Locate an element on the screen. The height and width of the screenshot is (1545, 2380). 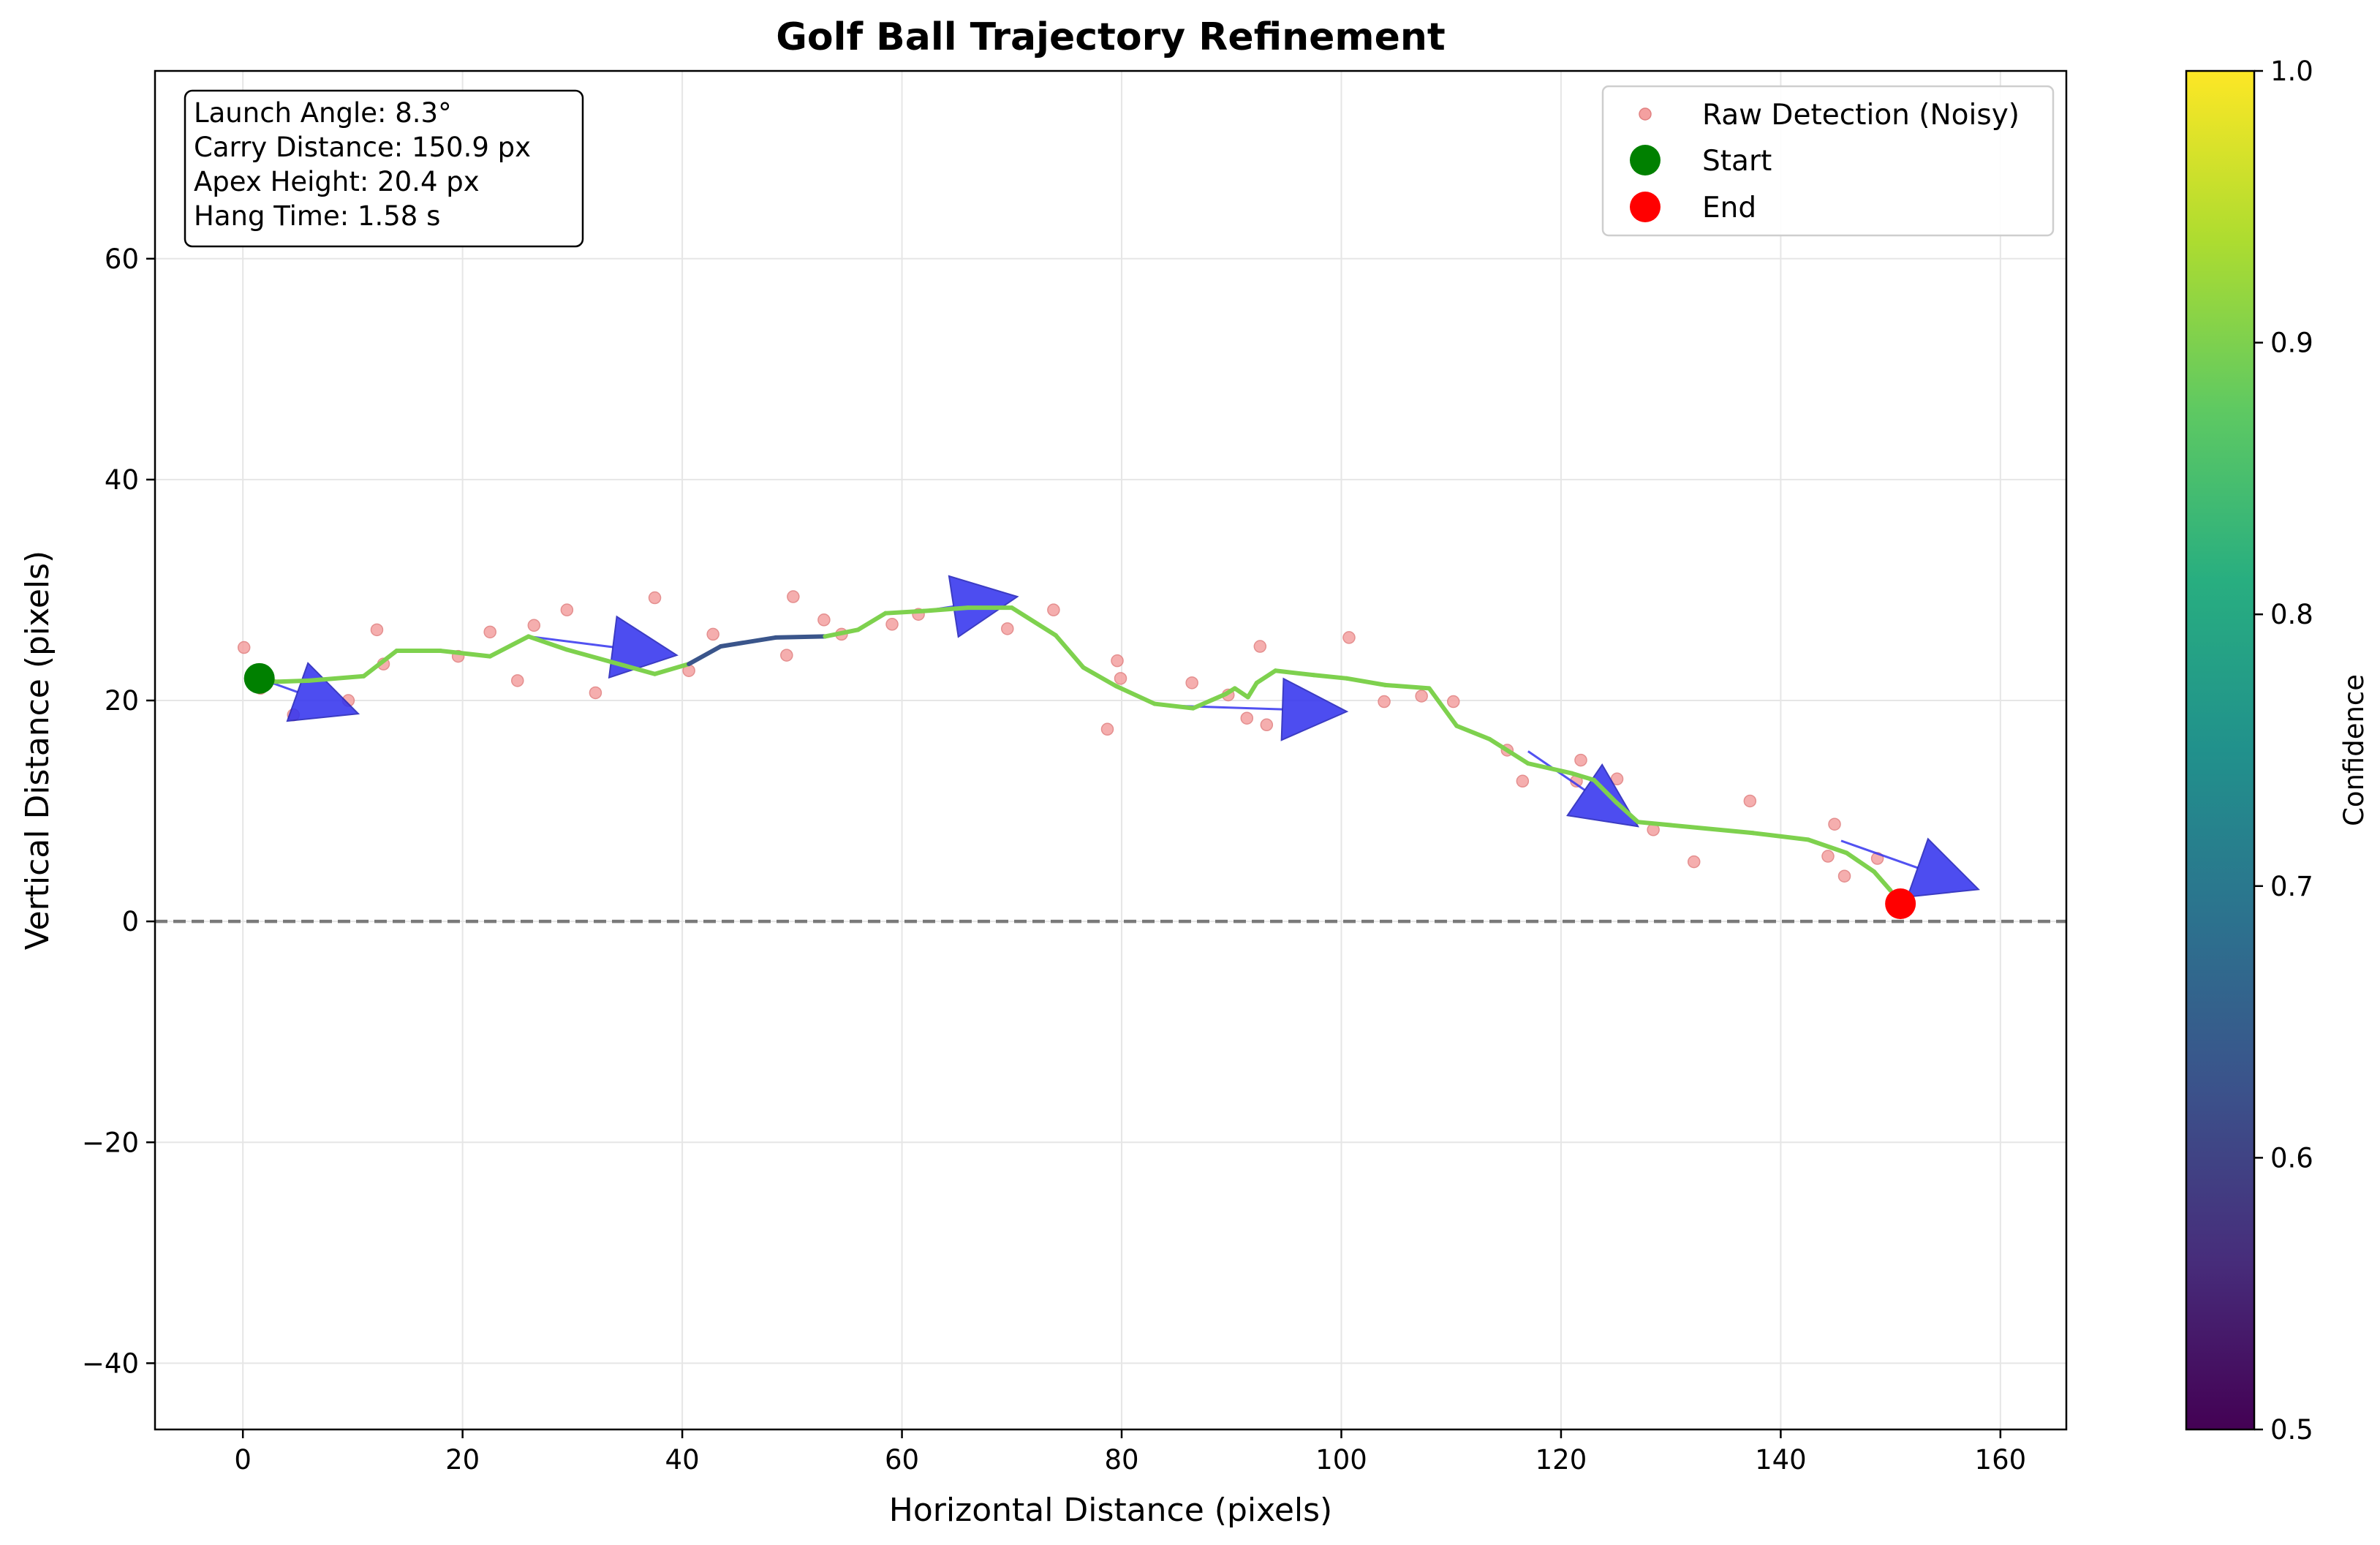
info-line-apex-height: Apex Height: 20.4 px is located at coordinates (337, 181).